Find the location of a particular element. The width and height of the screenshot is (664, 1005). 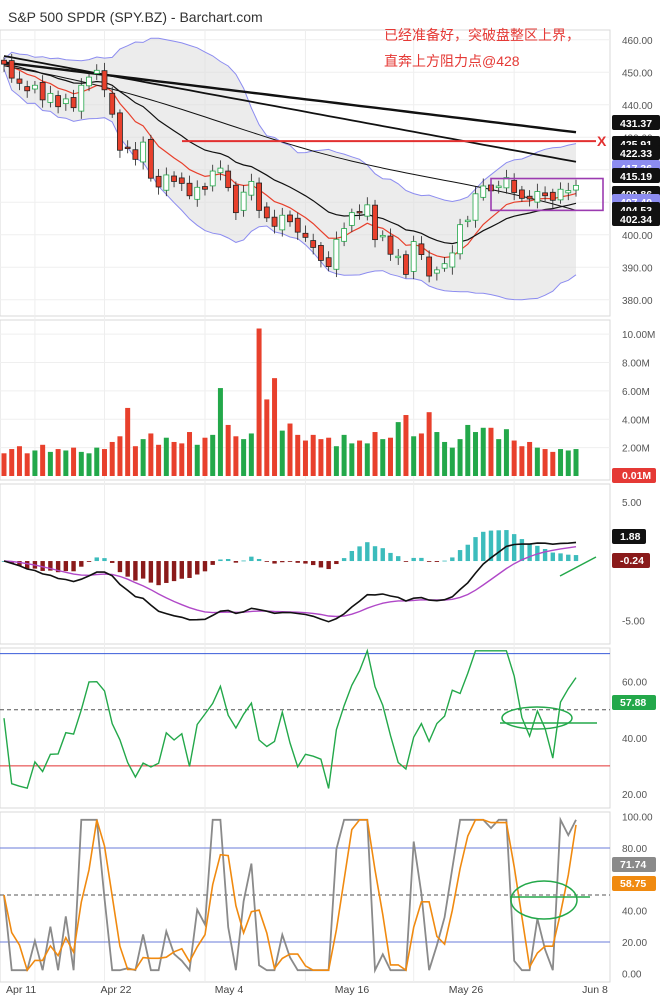

ma-200-line is located at coordinates (290, 97).